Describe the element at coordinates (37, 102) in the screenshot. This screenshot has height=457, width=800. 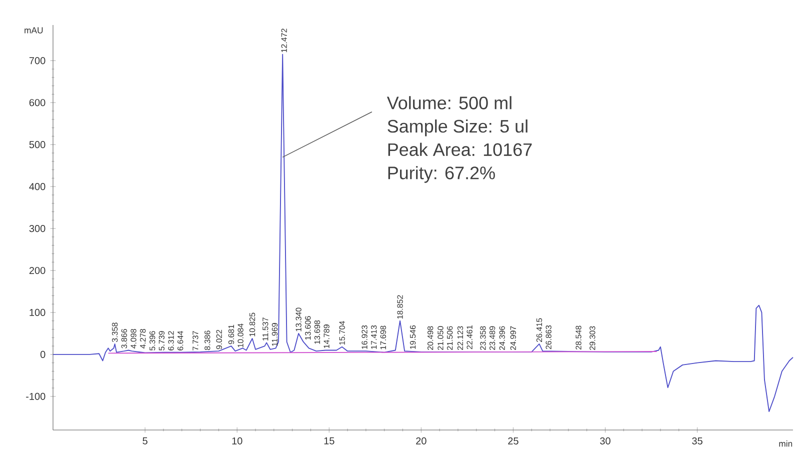
I see `y-tick-label: 600` at that location.